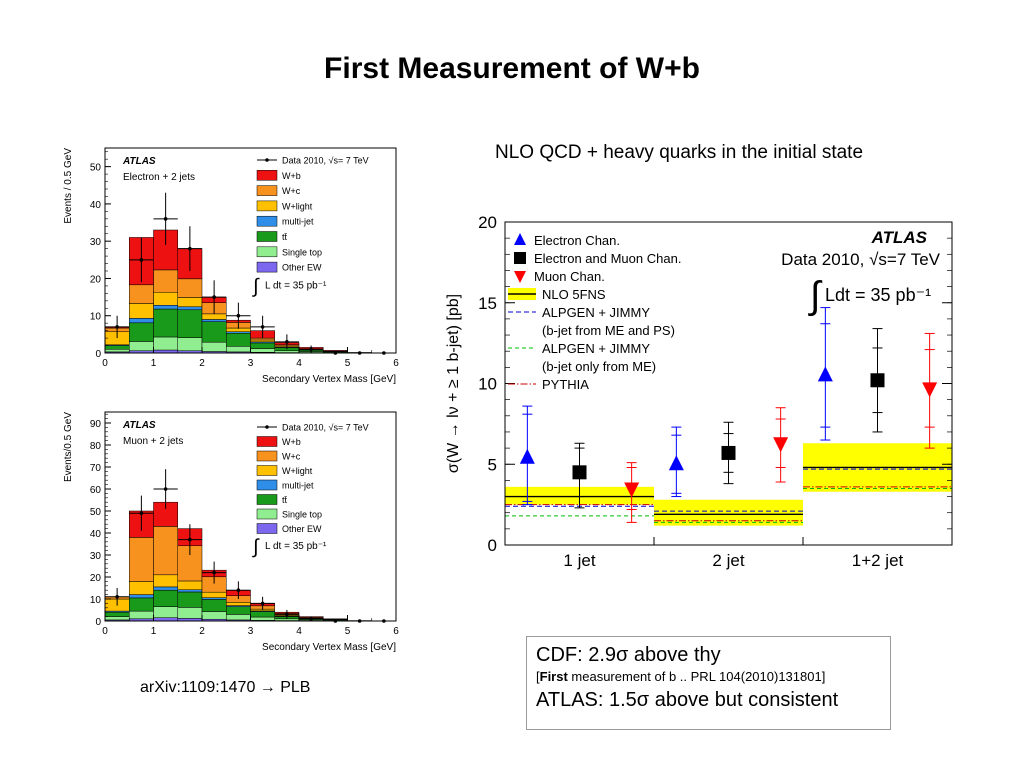 This screenshot has width=1024, height=768. What do you see at coordinates (302, 515) in the screenshot?
I see `legend-label-singletop: Single top` at bounding box center [302, 515].